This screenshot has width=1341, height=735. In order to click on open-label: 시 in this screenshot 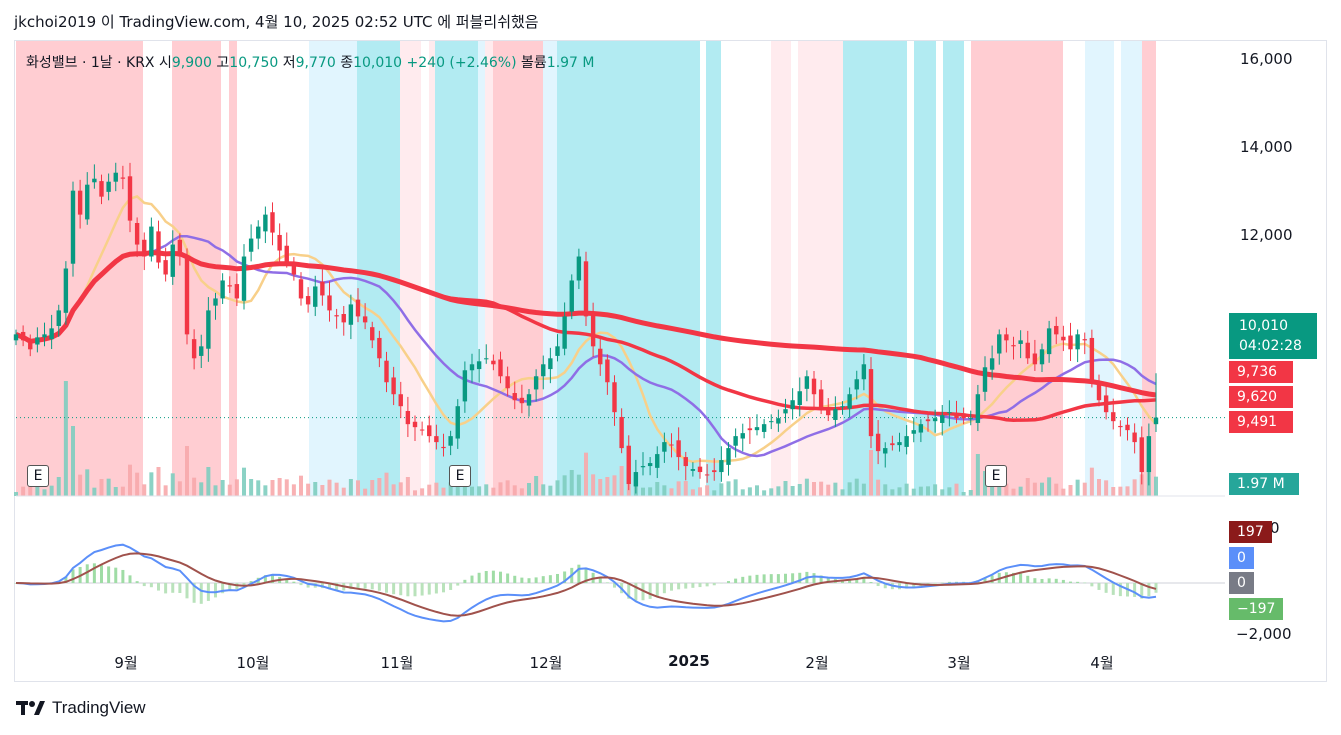, I will do `click(165, 63)`.